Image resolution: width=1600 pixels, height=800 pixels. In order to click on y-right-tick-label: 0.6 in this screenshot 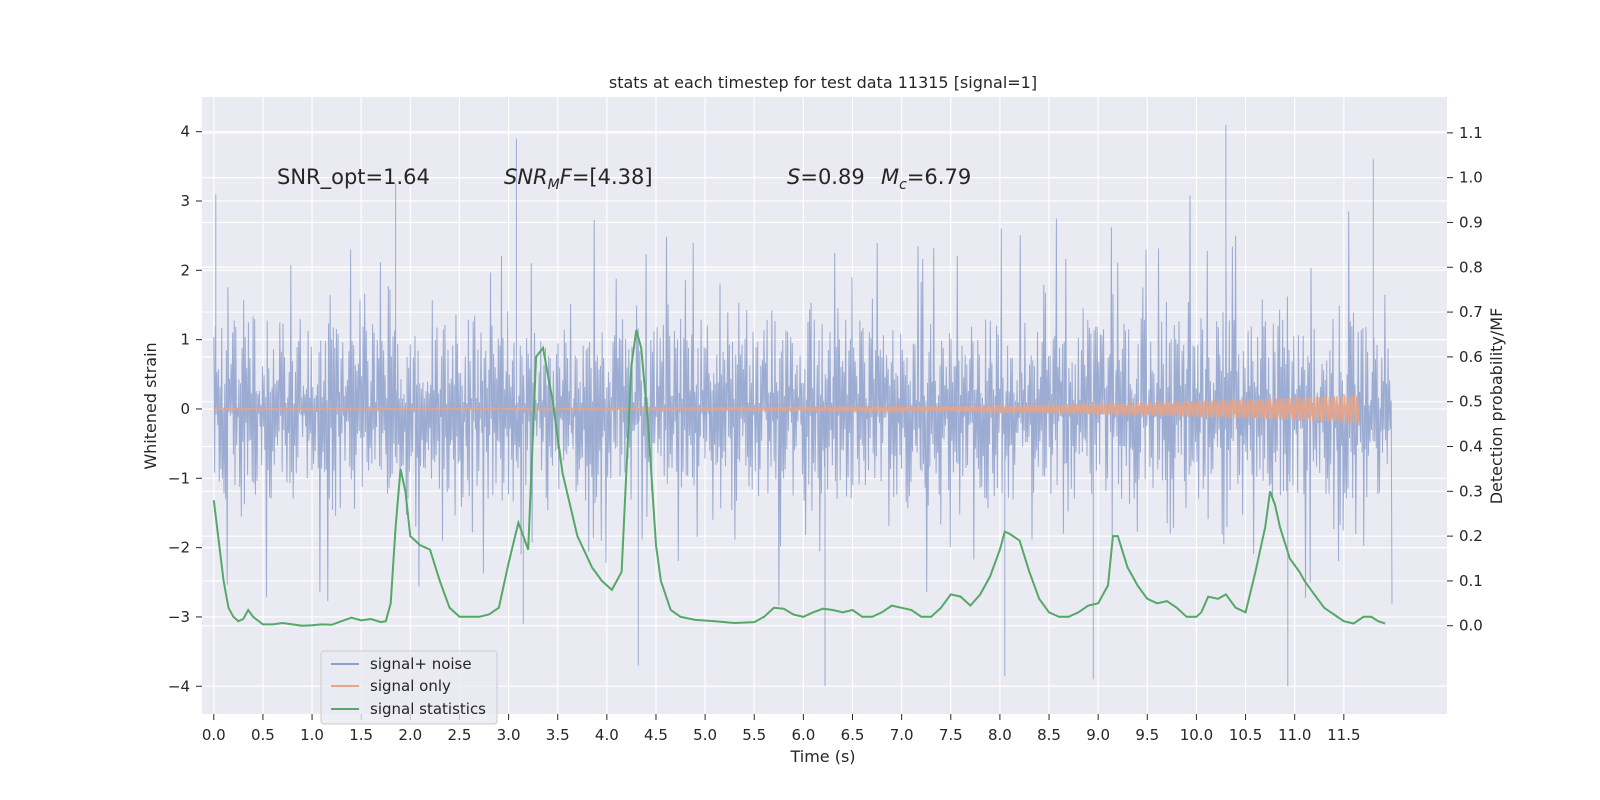, I will do `click(1471, 357)`.